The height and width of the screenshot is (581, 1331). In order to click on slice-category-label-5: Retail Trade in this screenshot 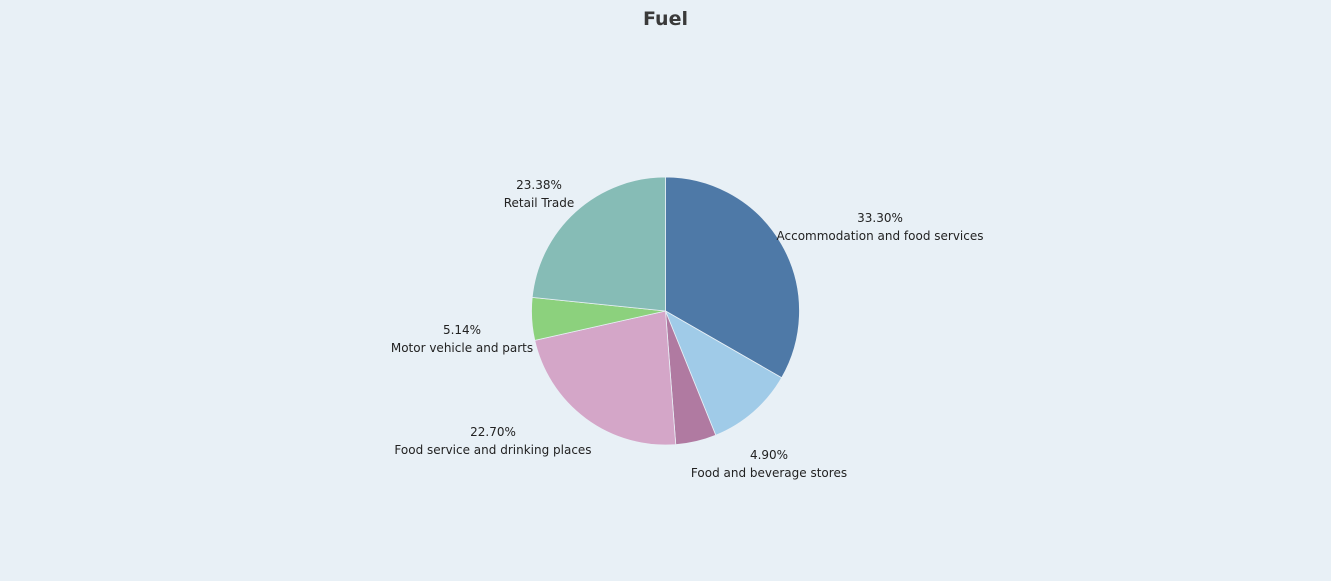, I will do `click(539, 203)`.